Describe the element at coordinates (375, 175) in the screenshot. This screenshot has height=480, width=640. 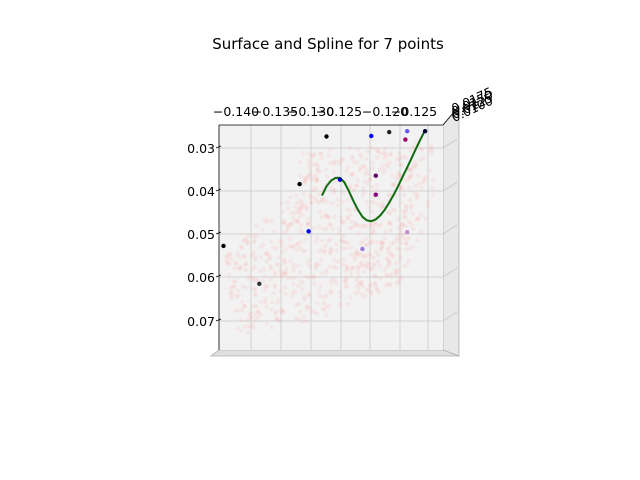
I see `data-point` at that location.